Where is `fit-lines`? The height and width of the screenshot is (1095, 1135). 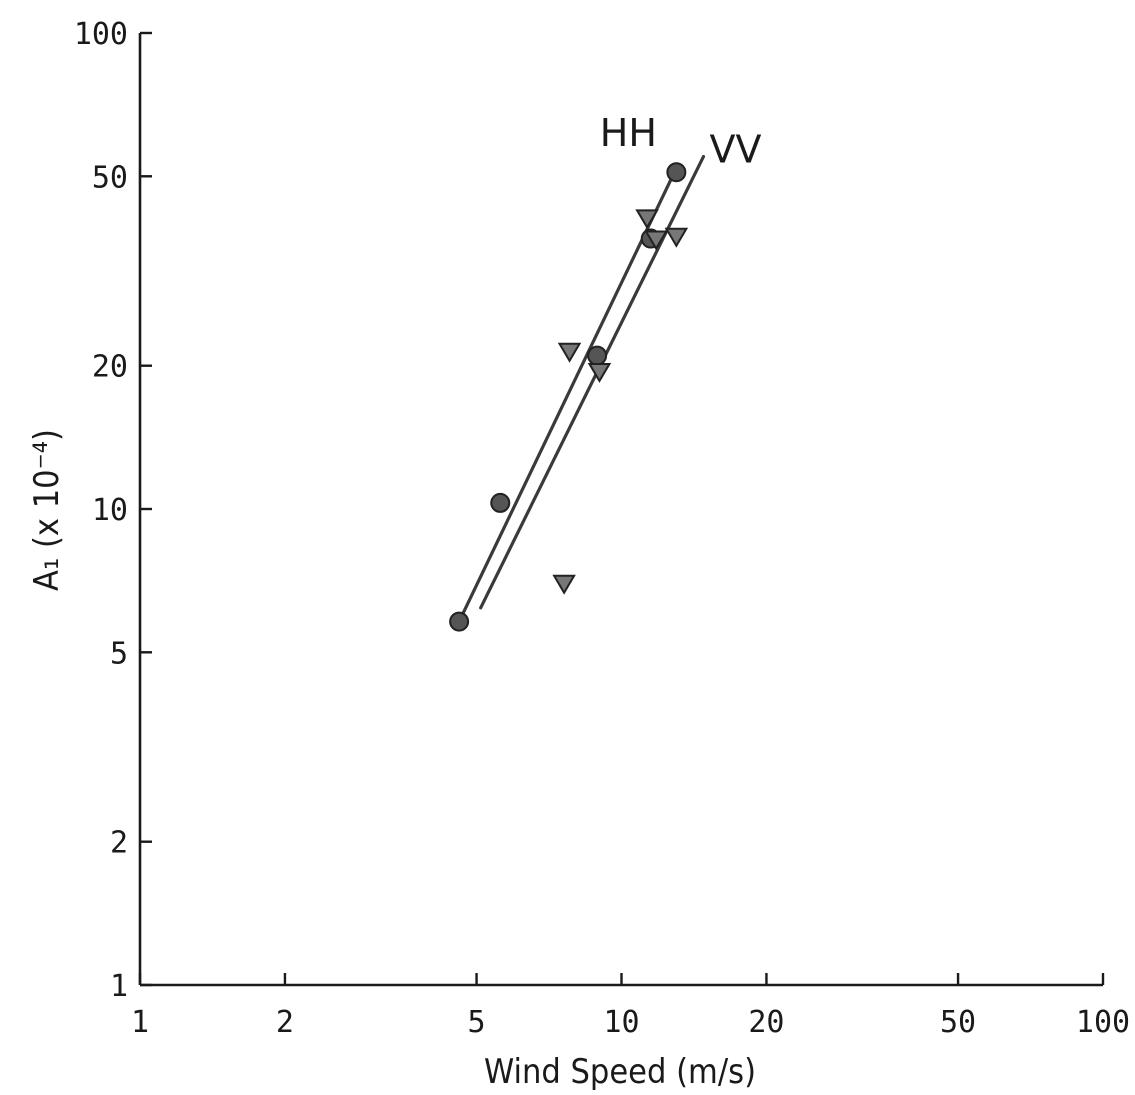
fit-lines is located at coordinates (581, 389).